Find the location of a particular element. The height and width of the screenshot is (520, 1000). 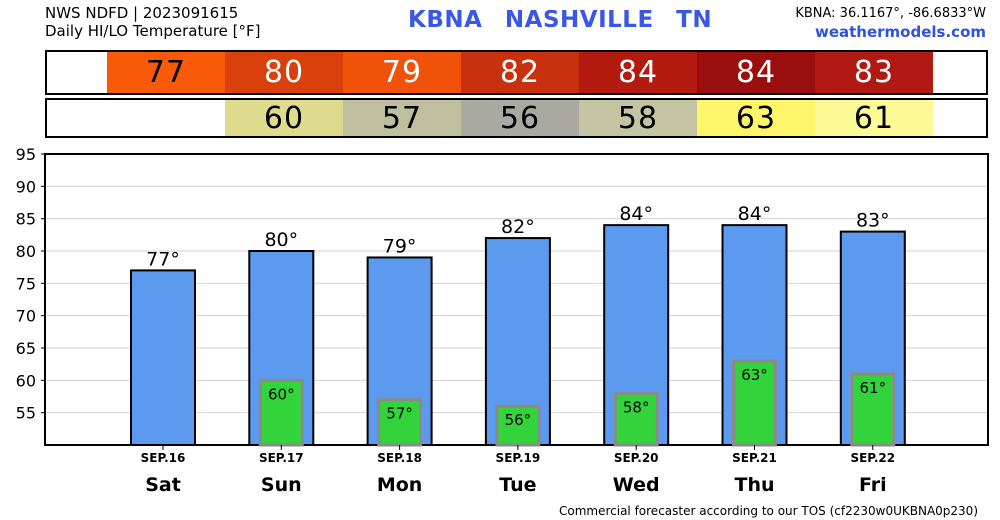

low-temp-label: 57° is located at coordinates (399, 414).